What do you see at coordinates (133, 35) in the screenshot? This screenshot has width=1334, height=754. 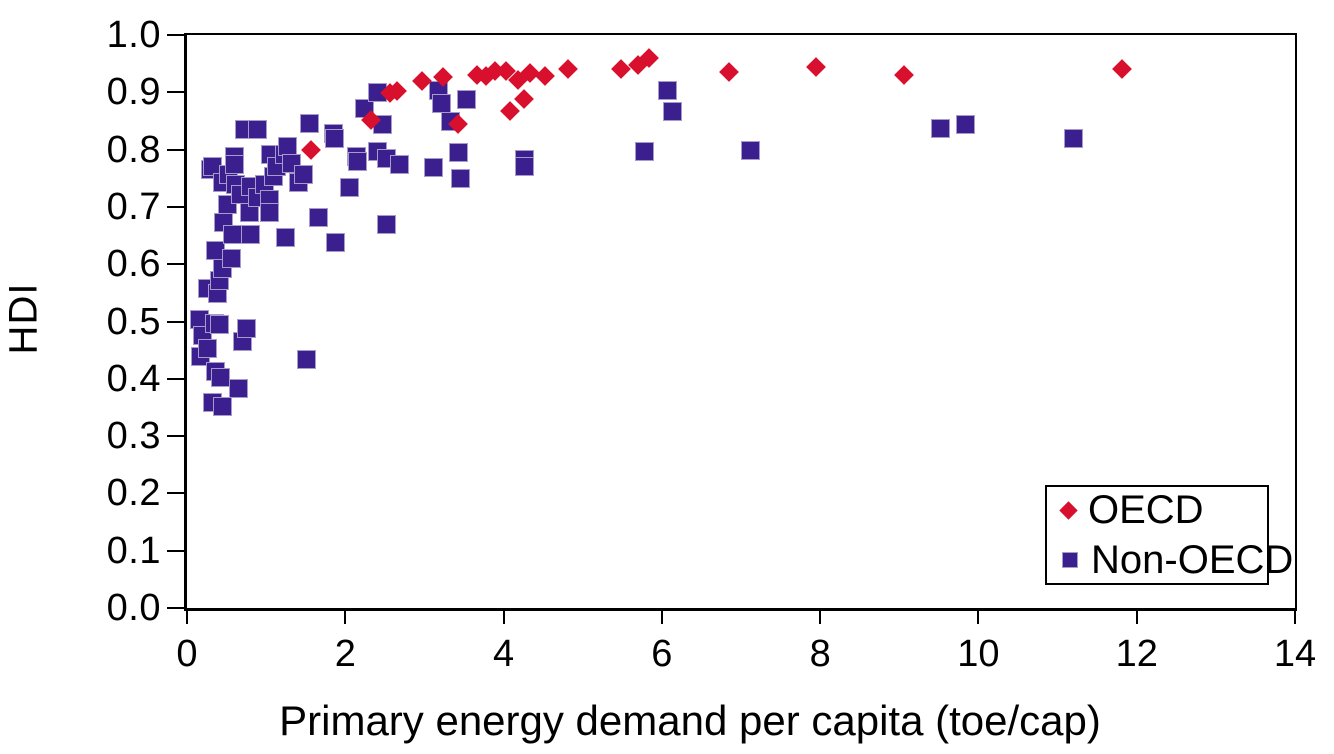 I see `y-tick-label: 1.0` at bounding box center [133, 35].